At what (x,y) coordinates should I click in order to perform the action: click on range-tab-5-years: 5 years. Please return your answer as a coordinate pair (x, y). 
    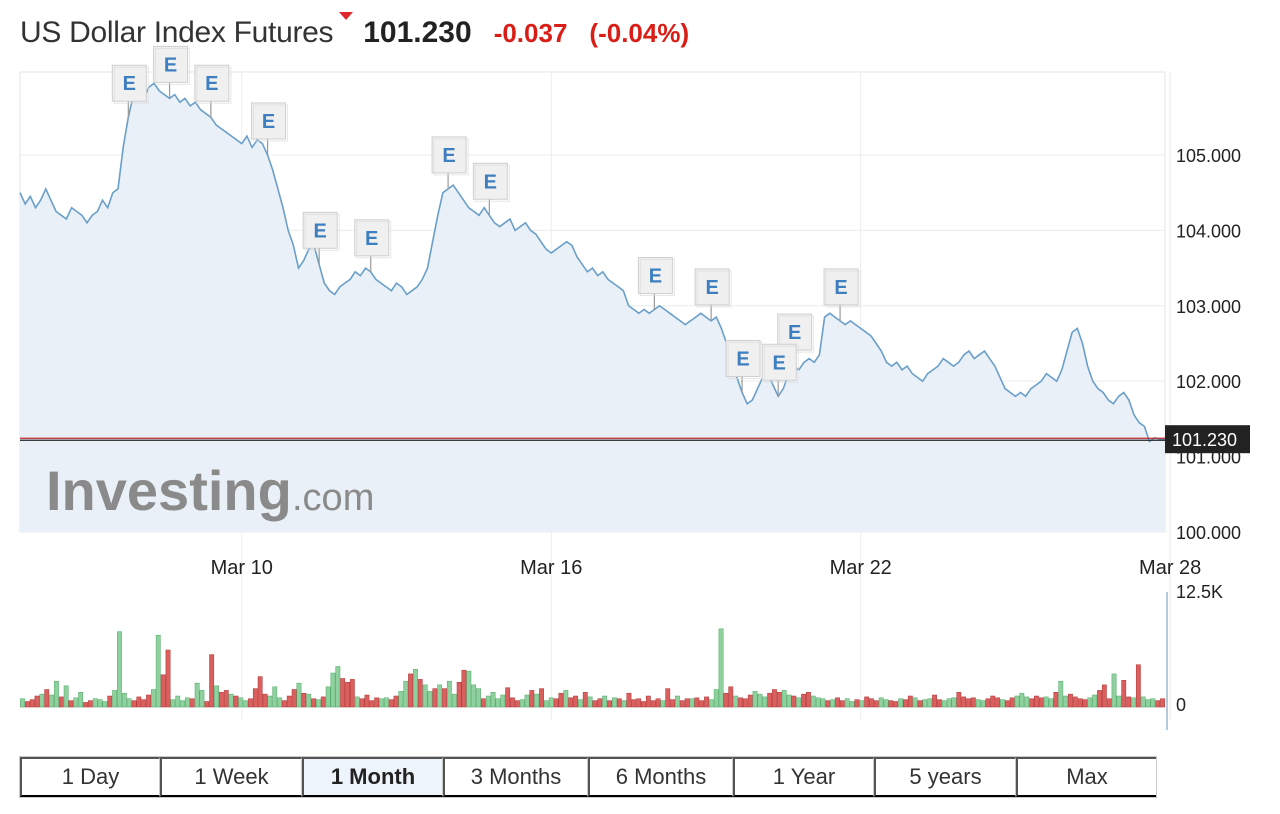
    Looking at the image, I should click on (945, 777).